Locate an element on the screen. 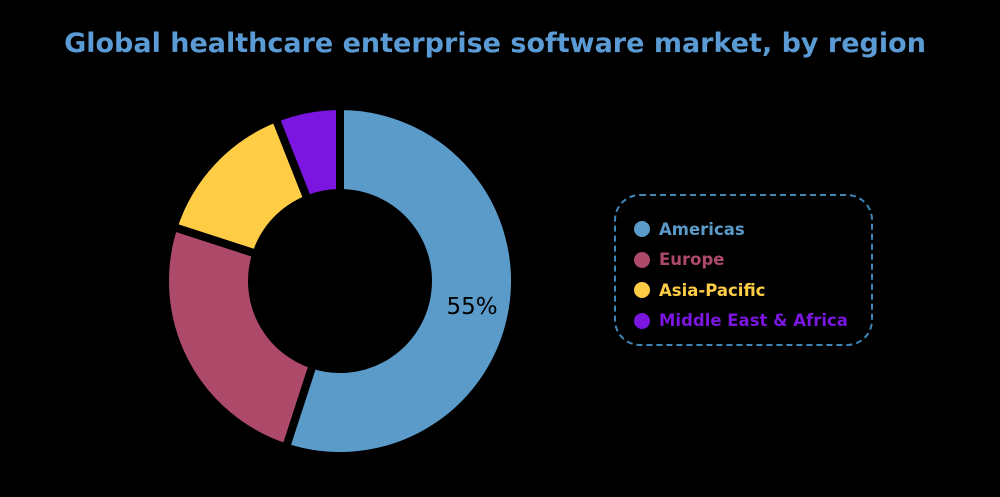 The width and height of the screenshot is (1000, 497). legend-item: Europe is located at coordinates (743, 260).